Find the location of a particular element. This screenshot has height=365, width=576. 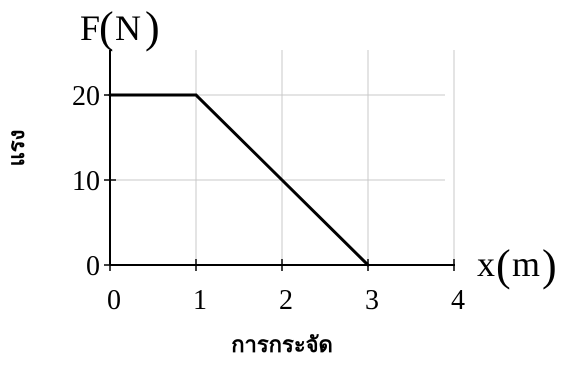

x-tick-label: 3 is located at coordinates (372, 300).